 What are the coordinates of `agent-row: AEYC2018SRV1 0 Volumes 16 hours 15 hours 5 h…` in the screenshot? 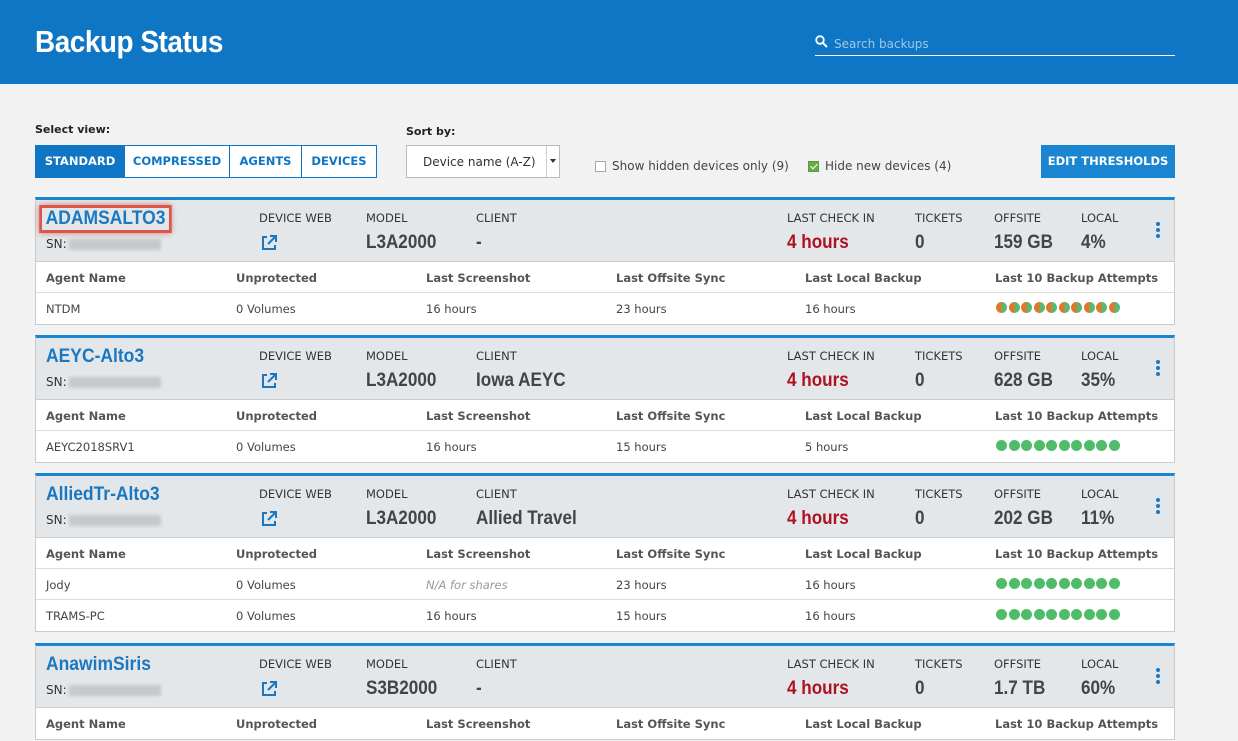 It's located at (605, 446).